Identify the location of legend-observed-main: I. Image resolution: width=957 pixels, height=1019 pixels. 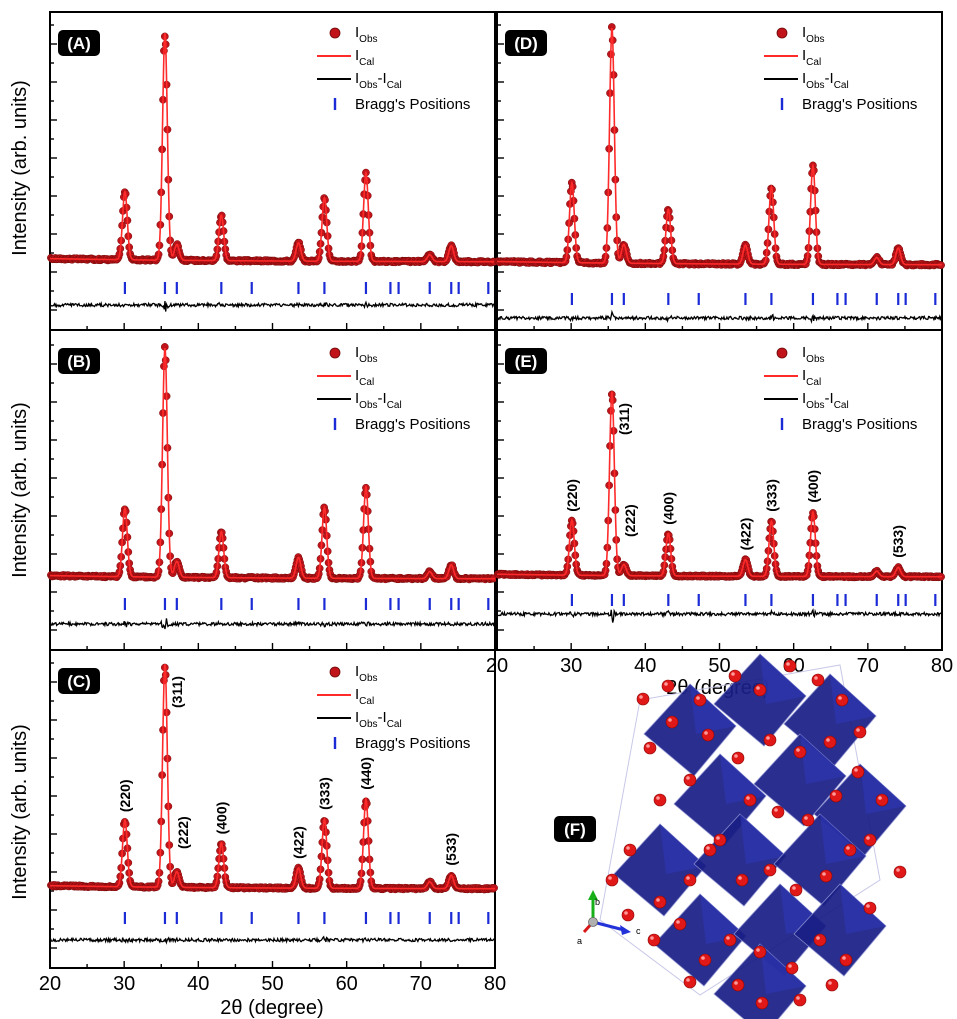
(357, 32).